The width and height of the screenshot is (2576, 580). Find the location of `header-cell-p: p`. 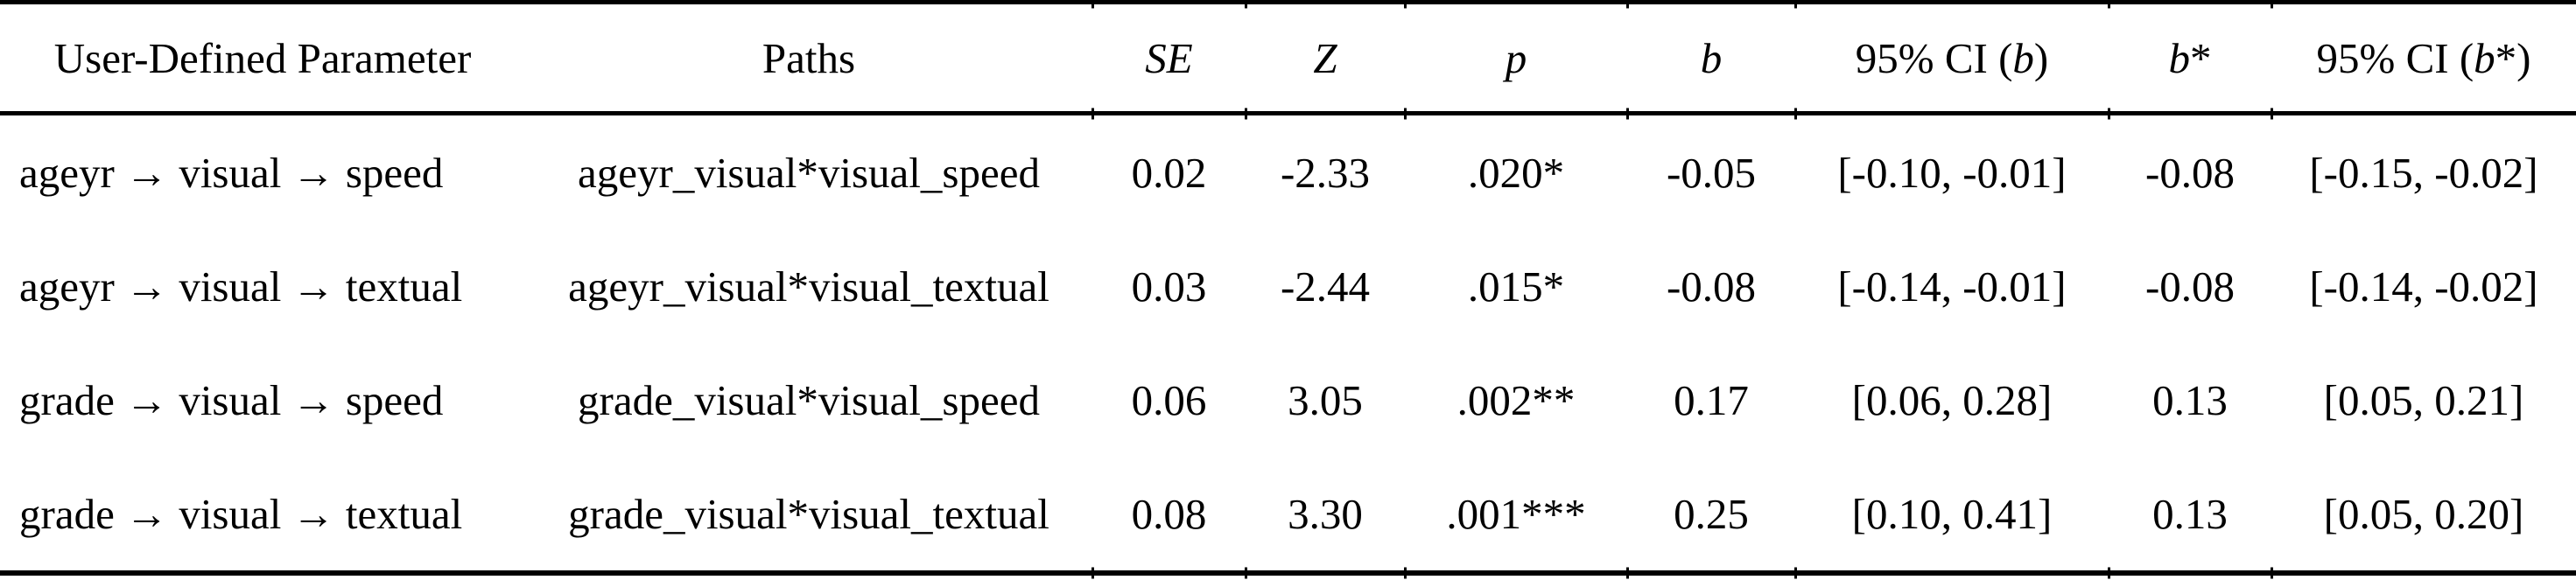

header-cell-p: p is located at coordinates (1516, 58).